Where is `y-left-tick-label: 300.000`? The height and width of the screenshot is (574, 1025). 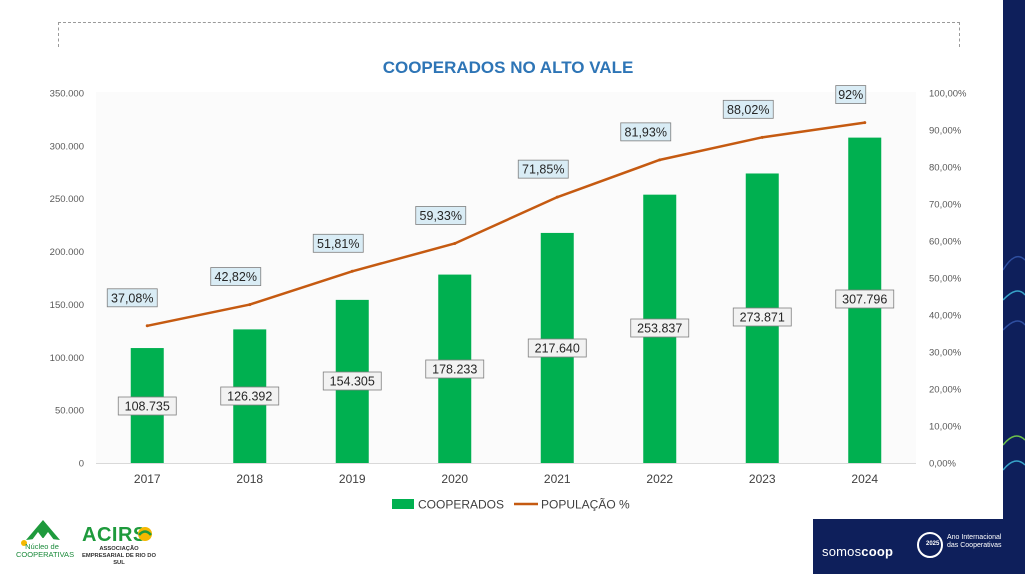
y-left-tick-label: 300.000 is located at coordinates (67, 146).